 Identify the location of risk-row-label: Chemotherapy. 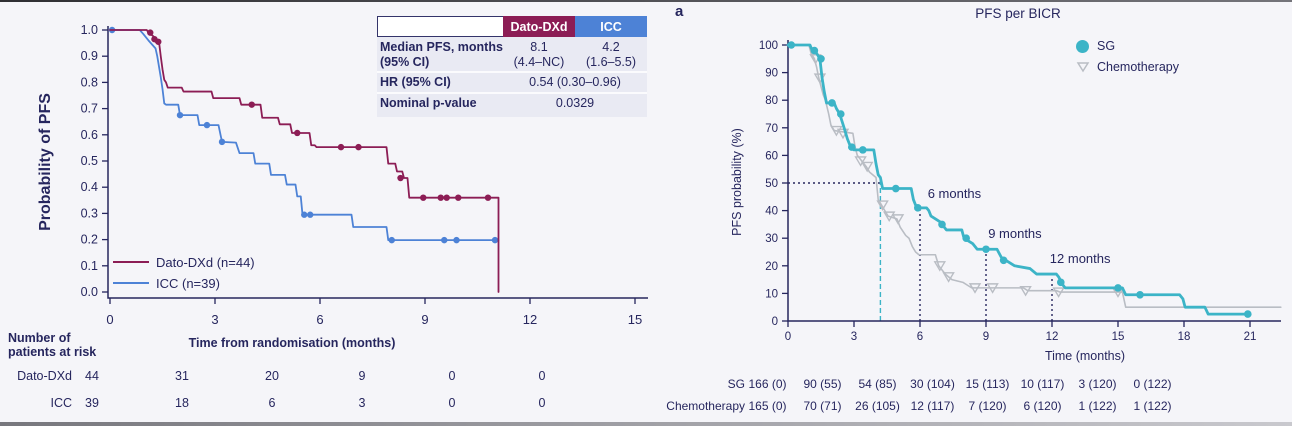
(705, 406).